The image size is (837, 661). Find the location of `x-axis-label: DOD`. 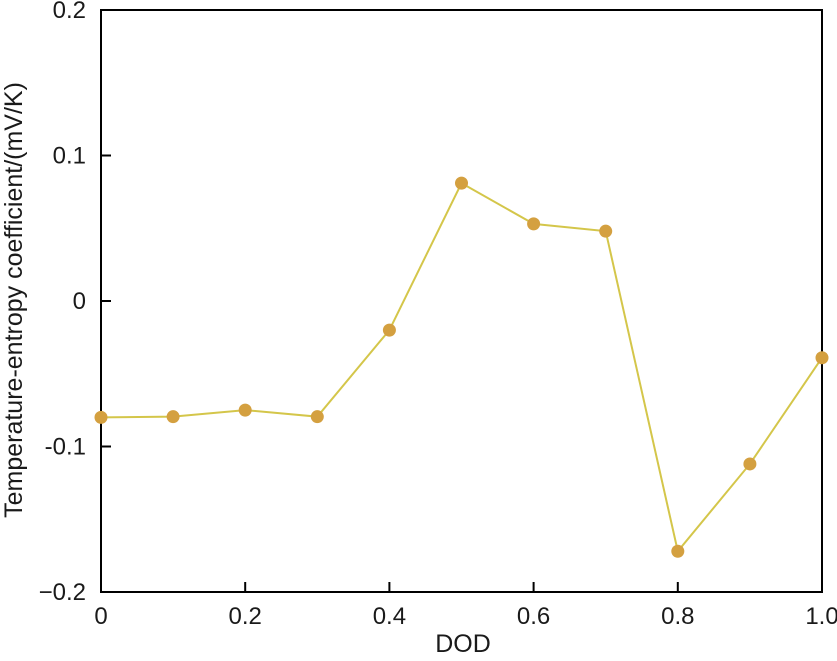

x-axis-label: DOD is located at coordinates (463, 644).